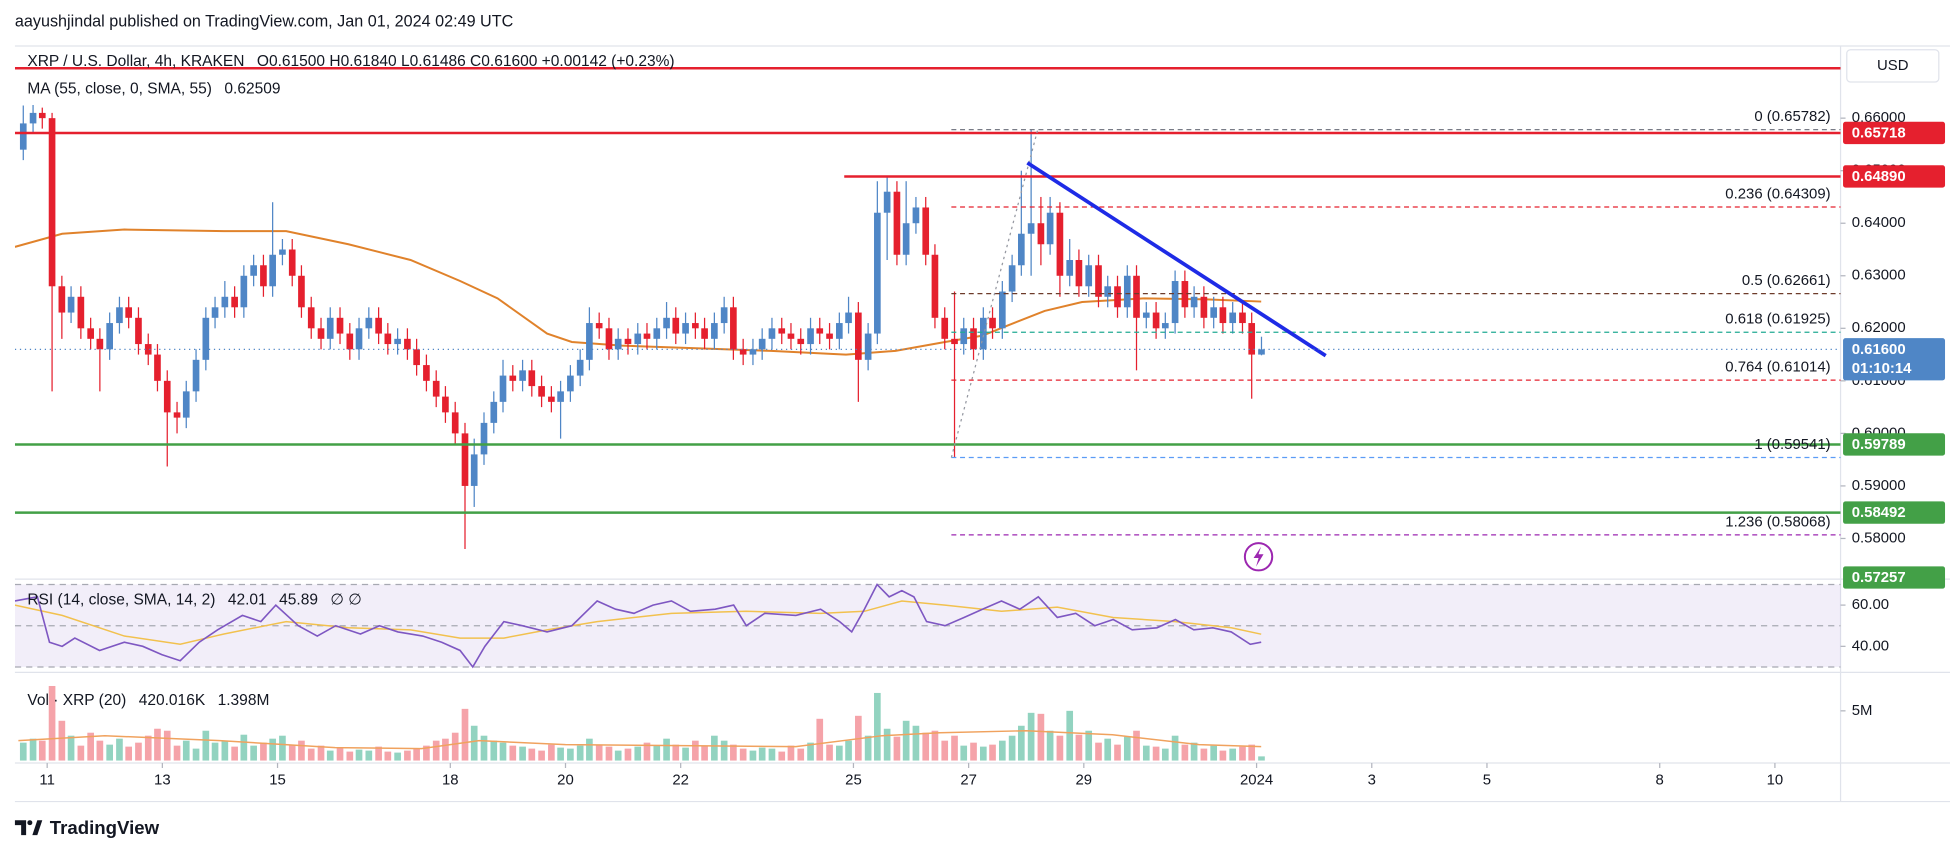 Image resolution: width=1950 pixels, height=855 pixels. I want to click on level-tag-bg, so click(1894, 512).